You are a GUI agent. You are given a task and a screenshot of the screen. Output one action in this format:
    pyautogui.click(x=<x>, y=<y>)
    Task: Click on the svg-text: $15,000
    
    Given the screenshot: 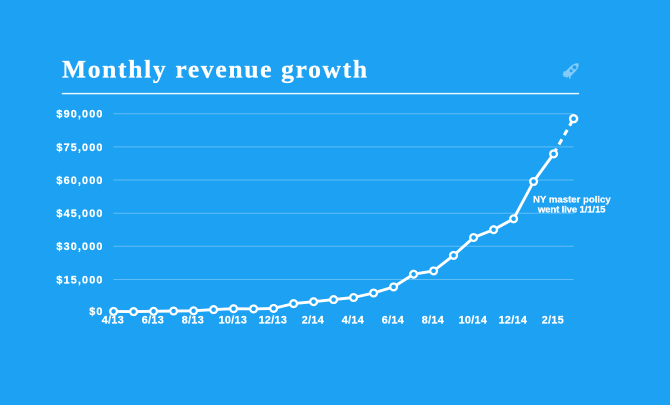 What is the action you would take?
    pyautogui.click(x=79, y=280)
    